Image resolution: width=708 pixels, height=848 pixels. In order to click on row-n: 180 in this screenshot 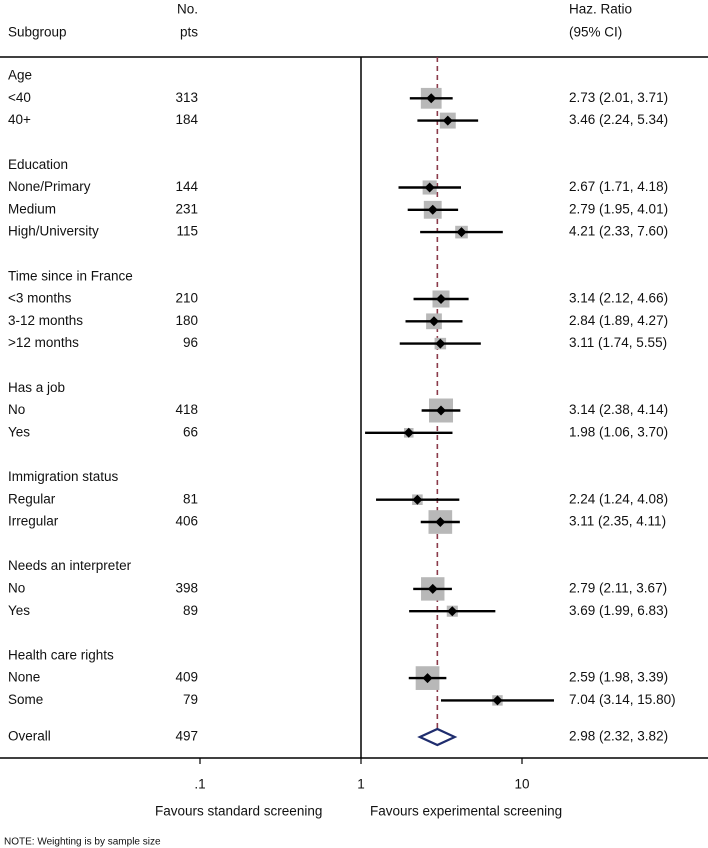, I will do `click(186, 320)`.